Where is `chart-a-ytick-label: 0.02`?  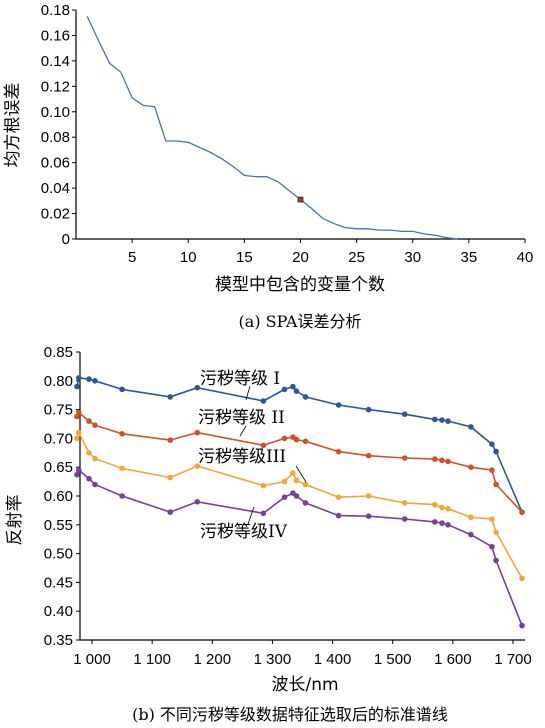
chart-a-ytick-label: 0.02 is located at coordinates (55, 214).